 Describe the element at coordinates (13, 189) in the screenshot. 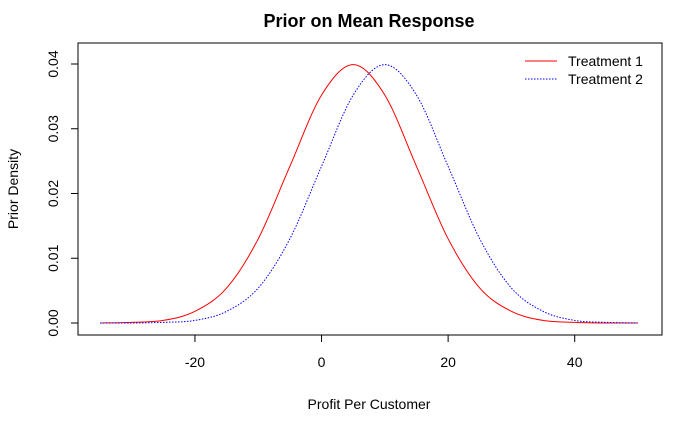

I see `y-axis-label: Prior Density` at that location.